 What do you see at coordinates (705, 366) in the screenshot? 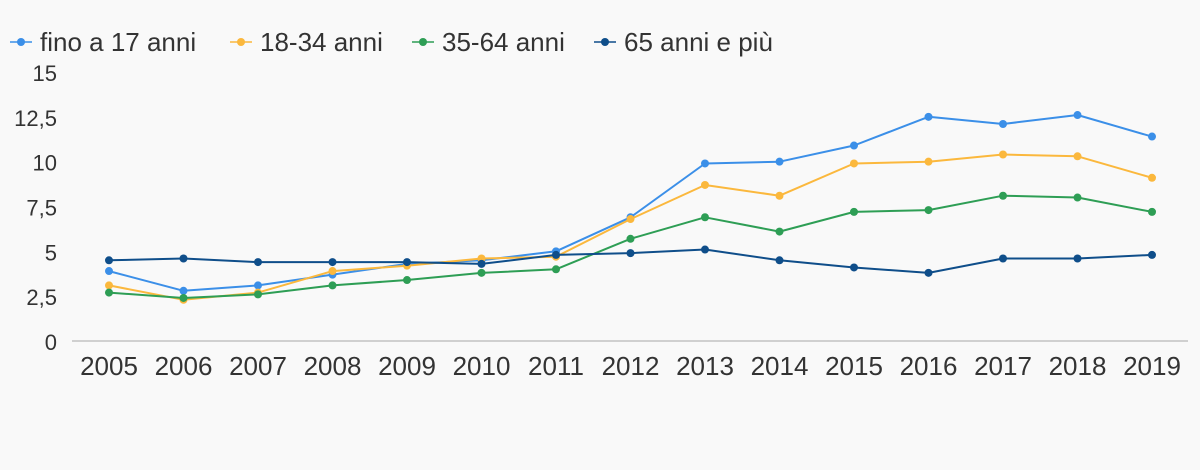
I see `x-tick-label: 2013` at bounding box center [705, 366].